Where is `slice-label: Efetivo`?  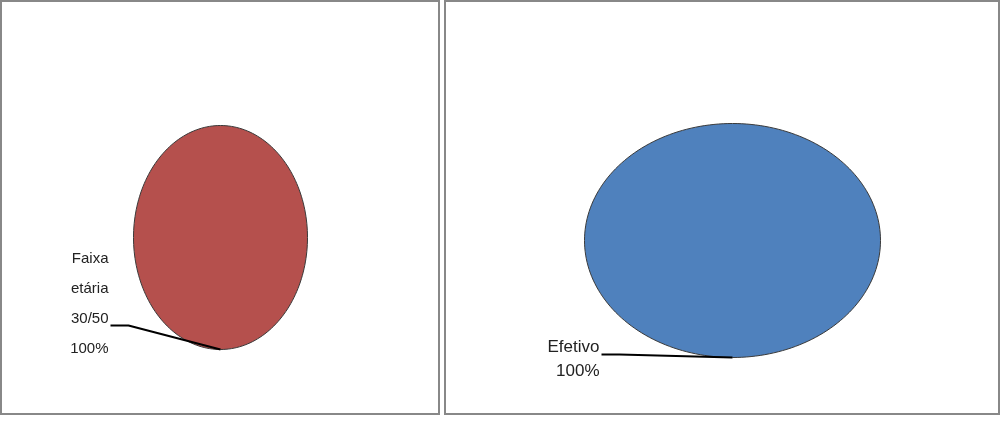 slice-label: Efetivo is located at coordinates (573, 346).